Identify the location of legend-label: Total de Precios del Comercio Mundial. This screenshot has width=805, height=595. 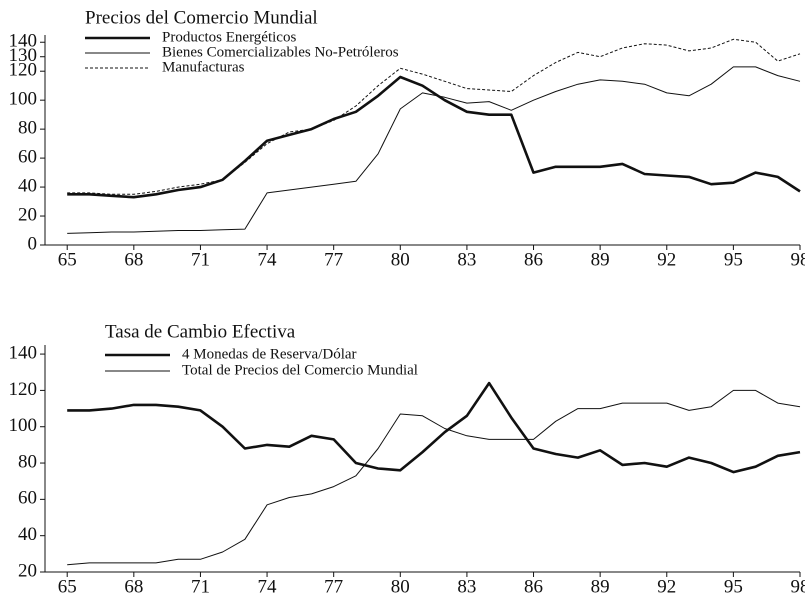
(300, 370).